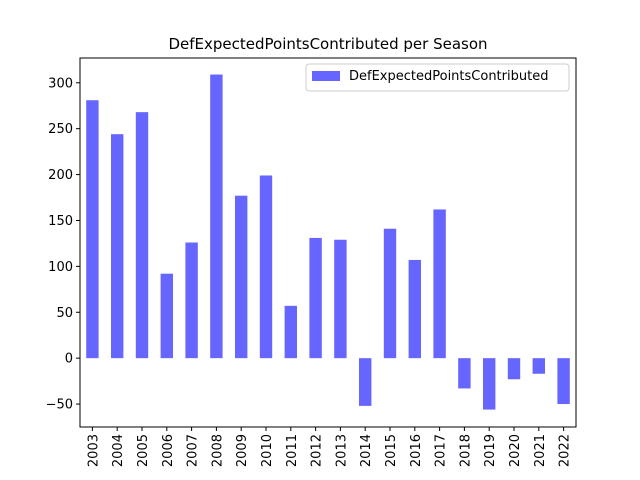 This screenshot has width=640, height=480. What do you see at coordinates (60, 175) in the screenshot?
I see `y-tick-label-200: 200` at bounding box center [60, 175].